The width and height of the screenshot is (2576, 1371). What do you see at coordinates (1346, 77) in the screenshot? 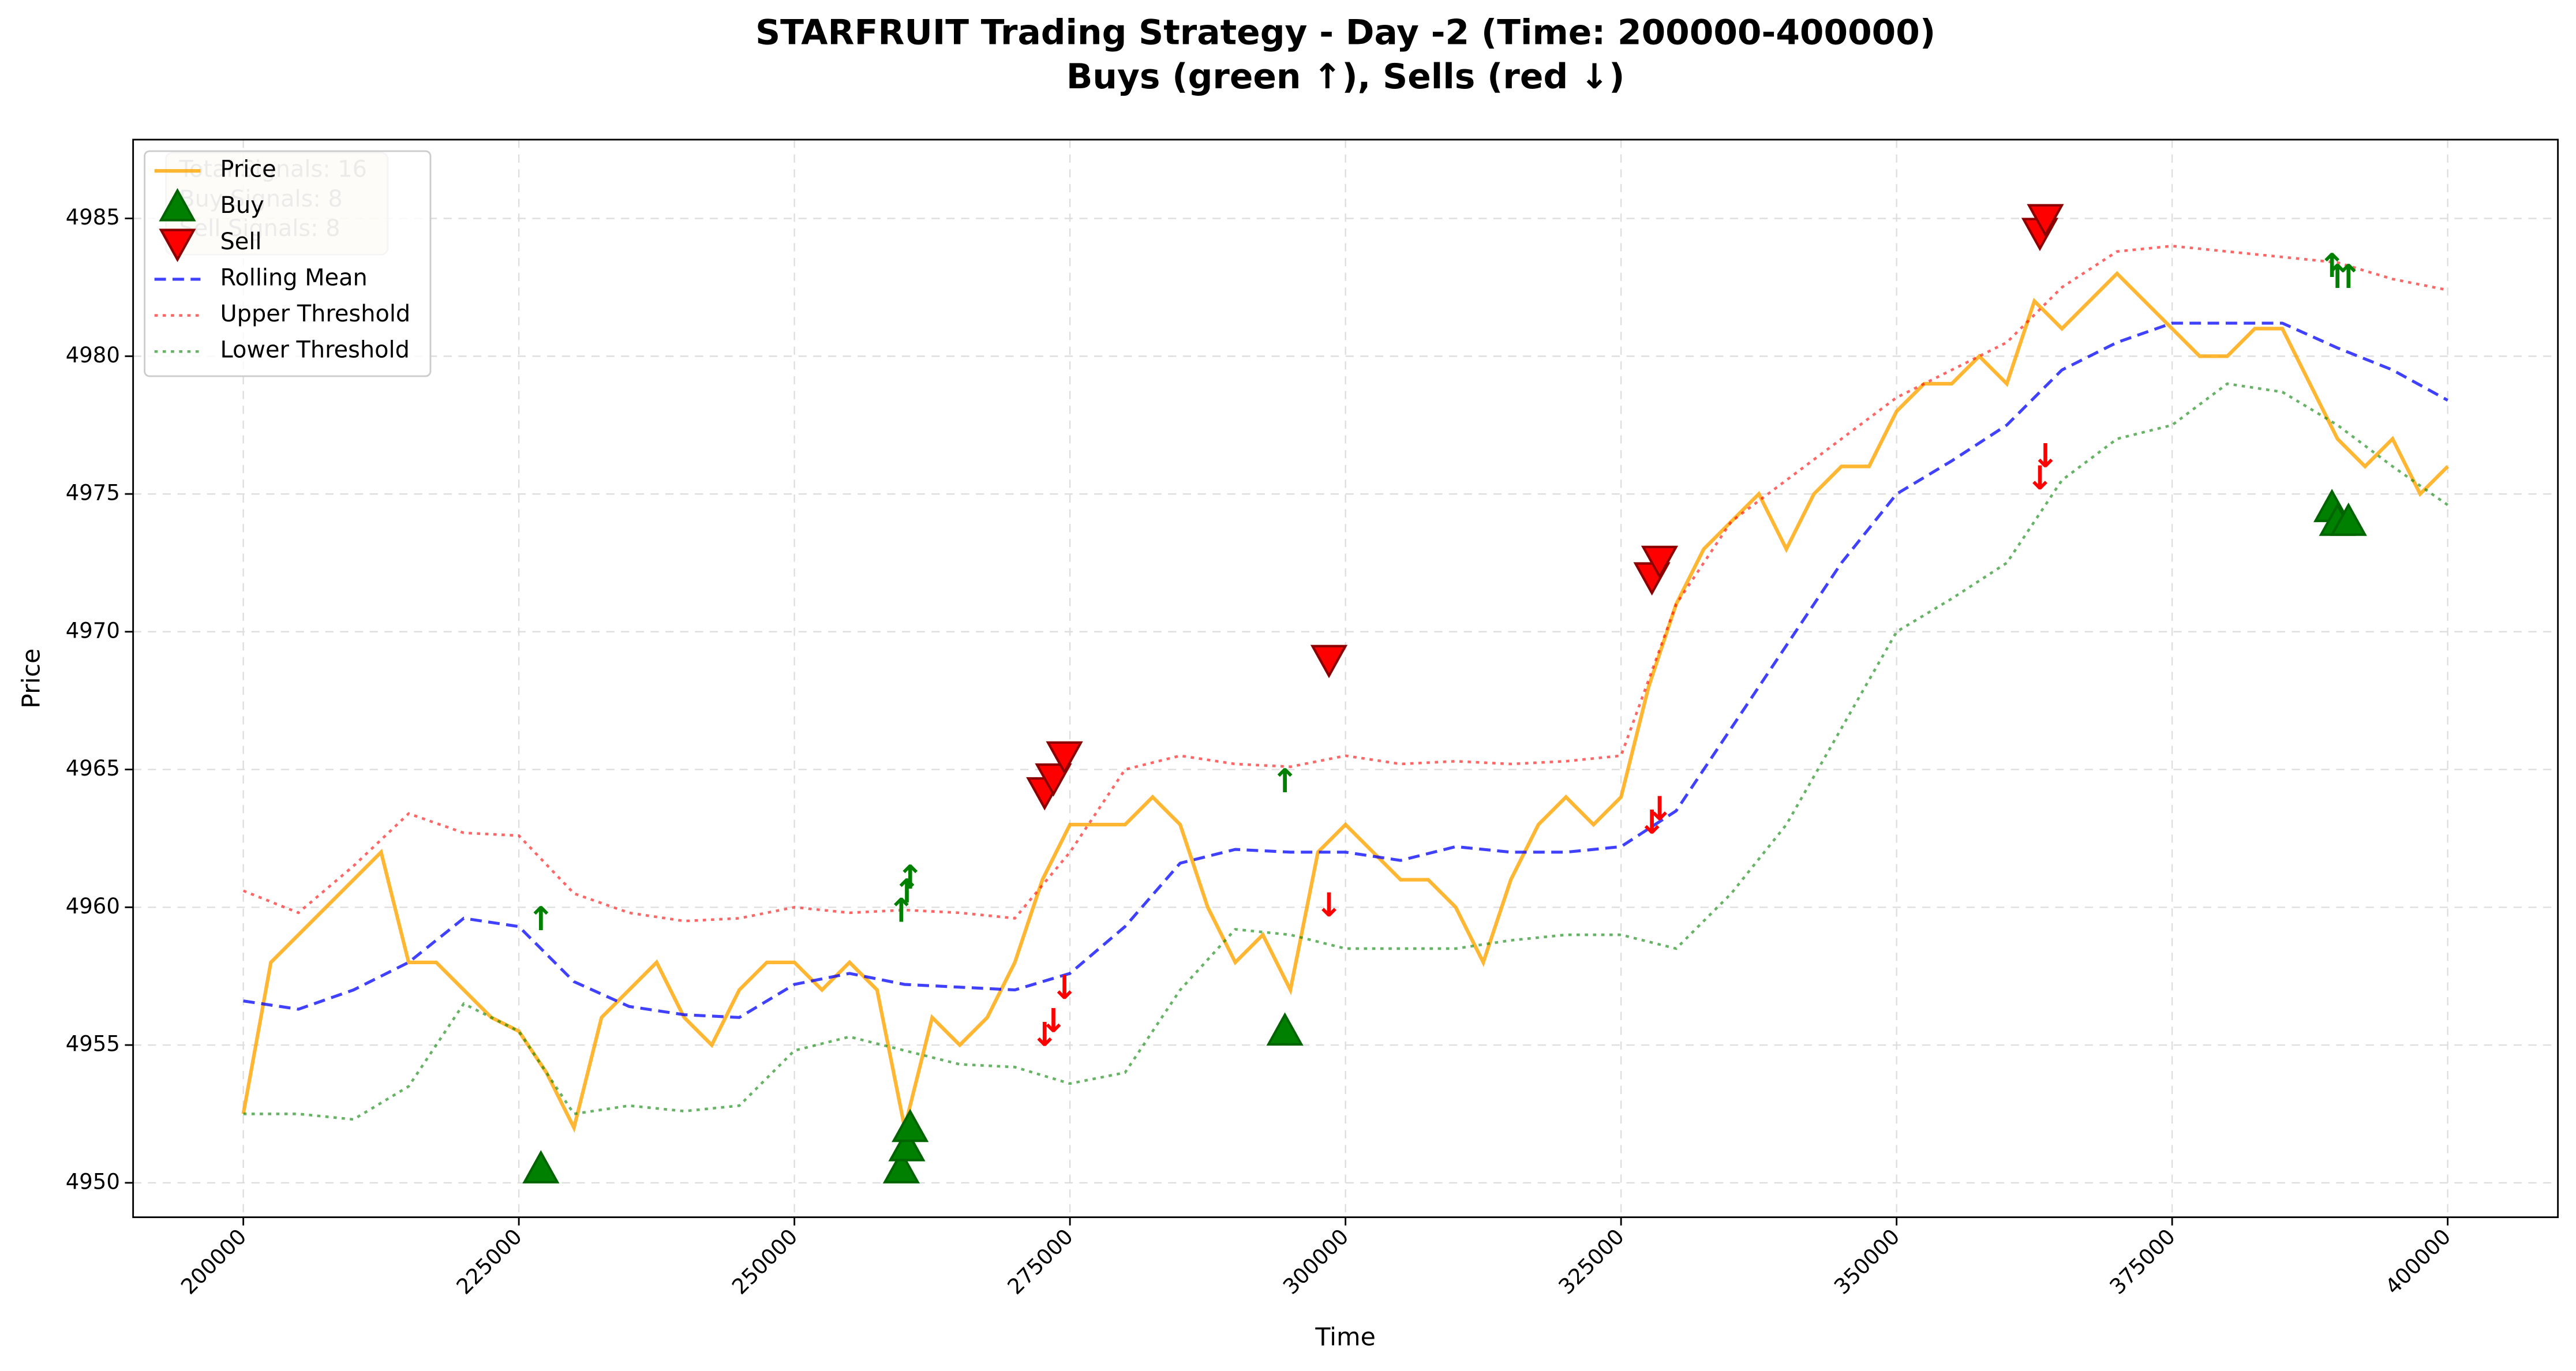
I see `chart-subtitle: Buys (green ↑), Sells (red ↓)` at bounding box center [1346, 77].